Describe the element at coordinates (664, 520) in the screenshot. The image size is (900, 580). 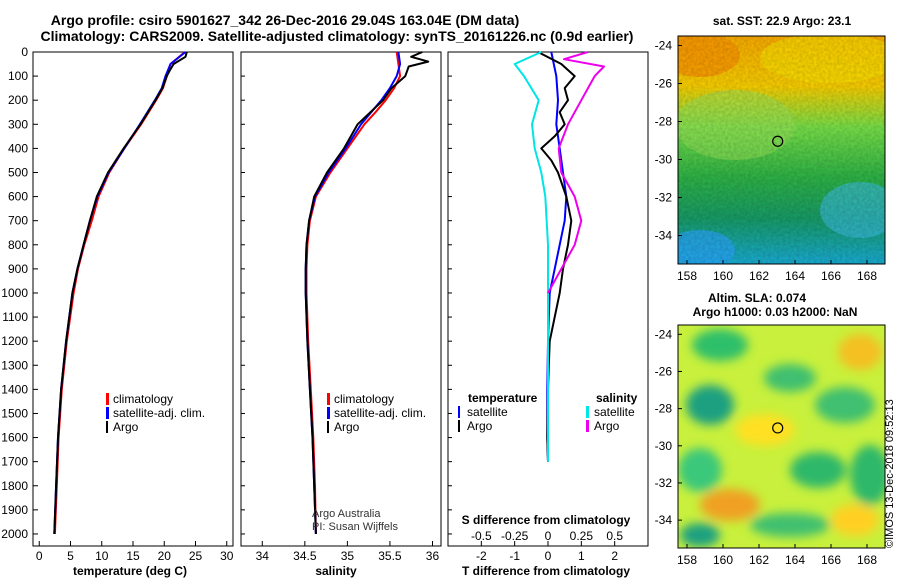
I see `map-y-tick-label: -34` at that location.